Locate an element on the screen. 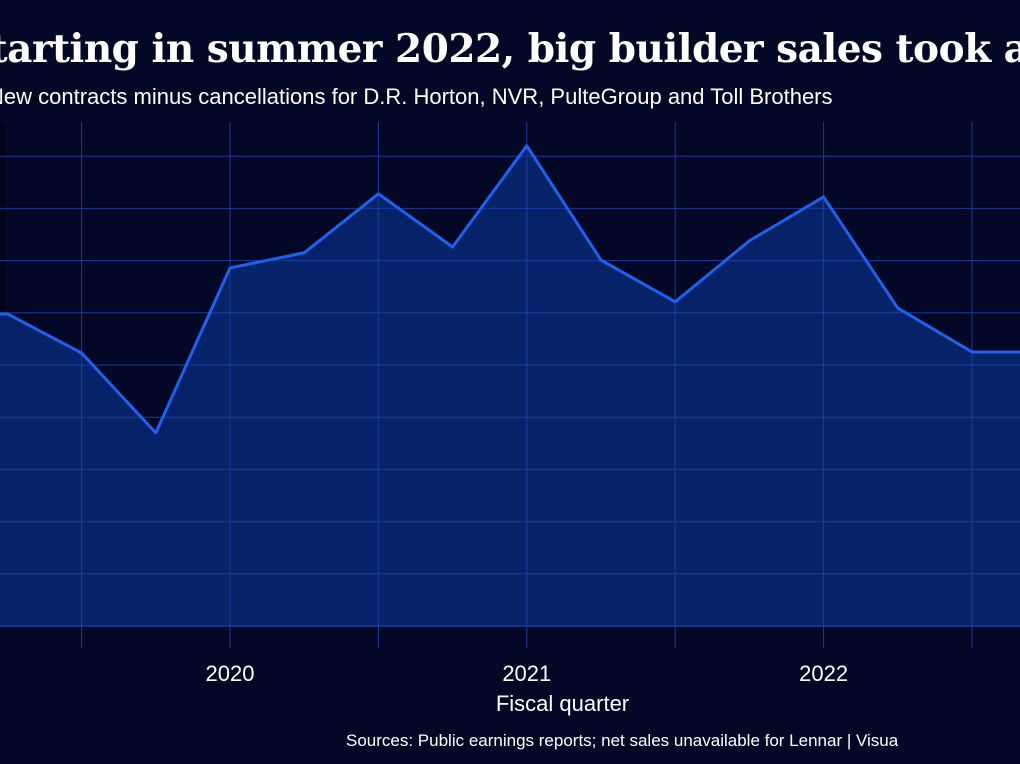  x-tick-label: 2021 is located at coordinates (526, 673).